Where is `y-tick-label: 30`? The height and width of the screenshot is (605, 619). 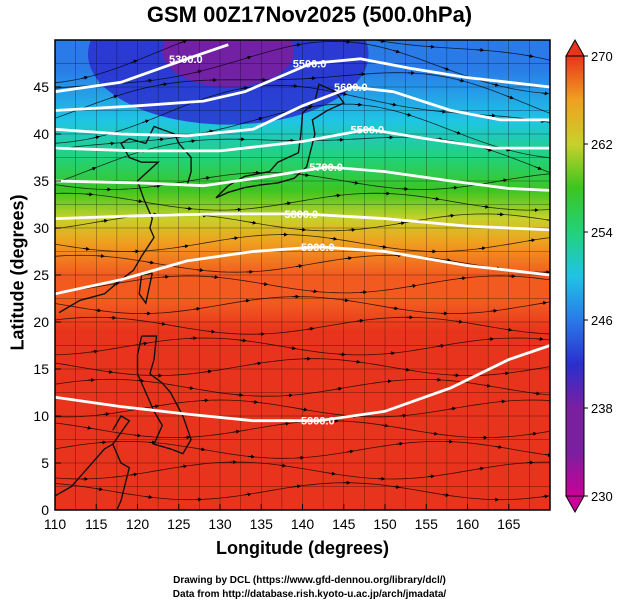
y-tick-label: 30 is located at coordinates (41, 228).